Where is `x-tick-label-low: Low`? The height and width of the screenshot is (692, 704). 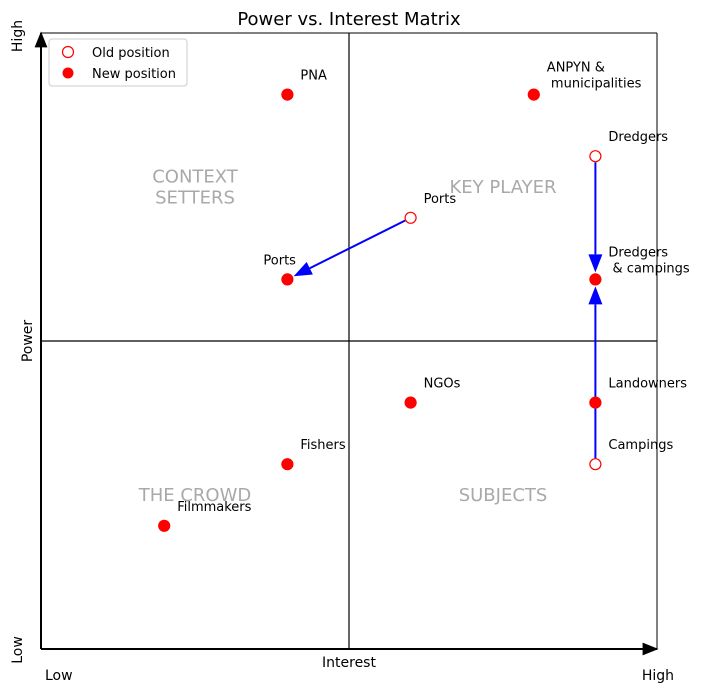 x-tick-label-low: Low is located at coordinates (59, 676).